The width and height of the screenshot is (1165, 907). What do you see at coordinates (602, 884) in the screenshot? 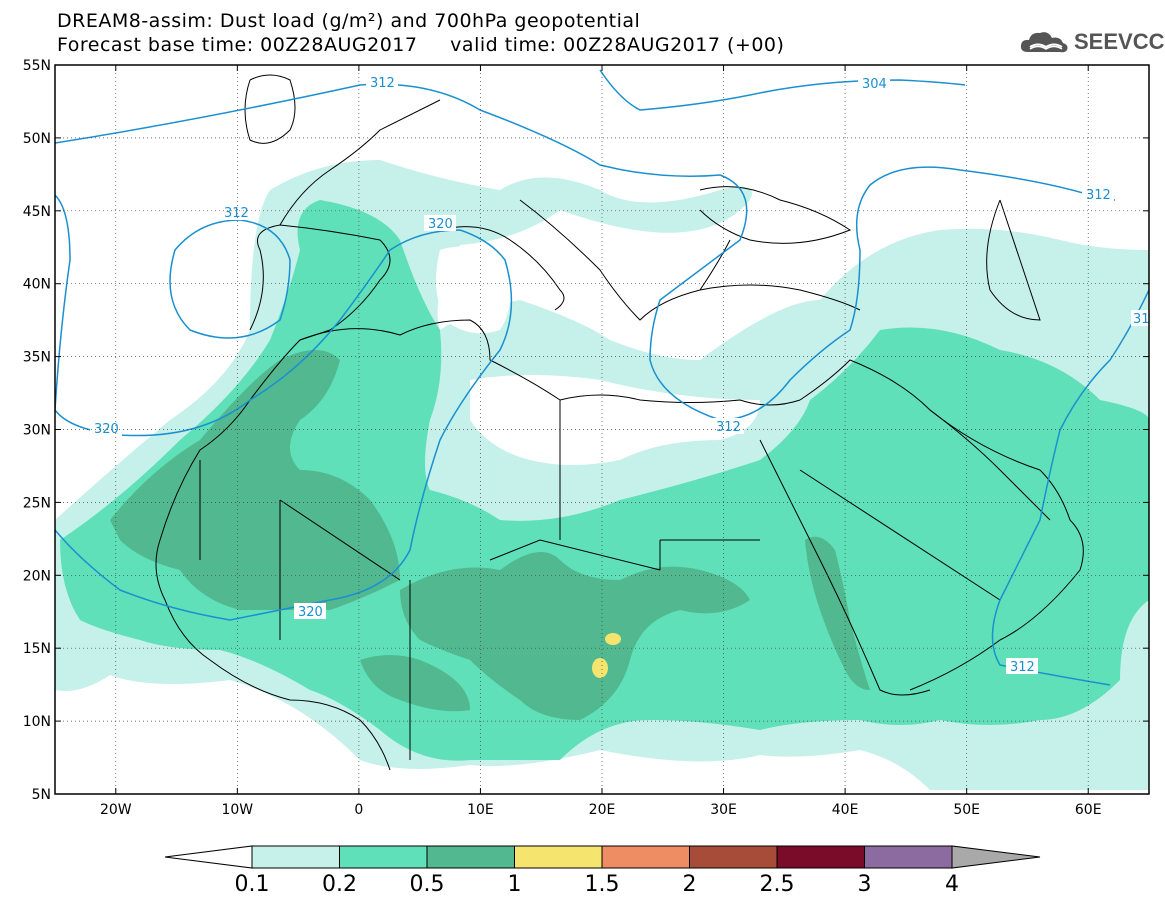
I see `colorbar-tick-label: 1.5` at bounding box center [602, 884].